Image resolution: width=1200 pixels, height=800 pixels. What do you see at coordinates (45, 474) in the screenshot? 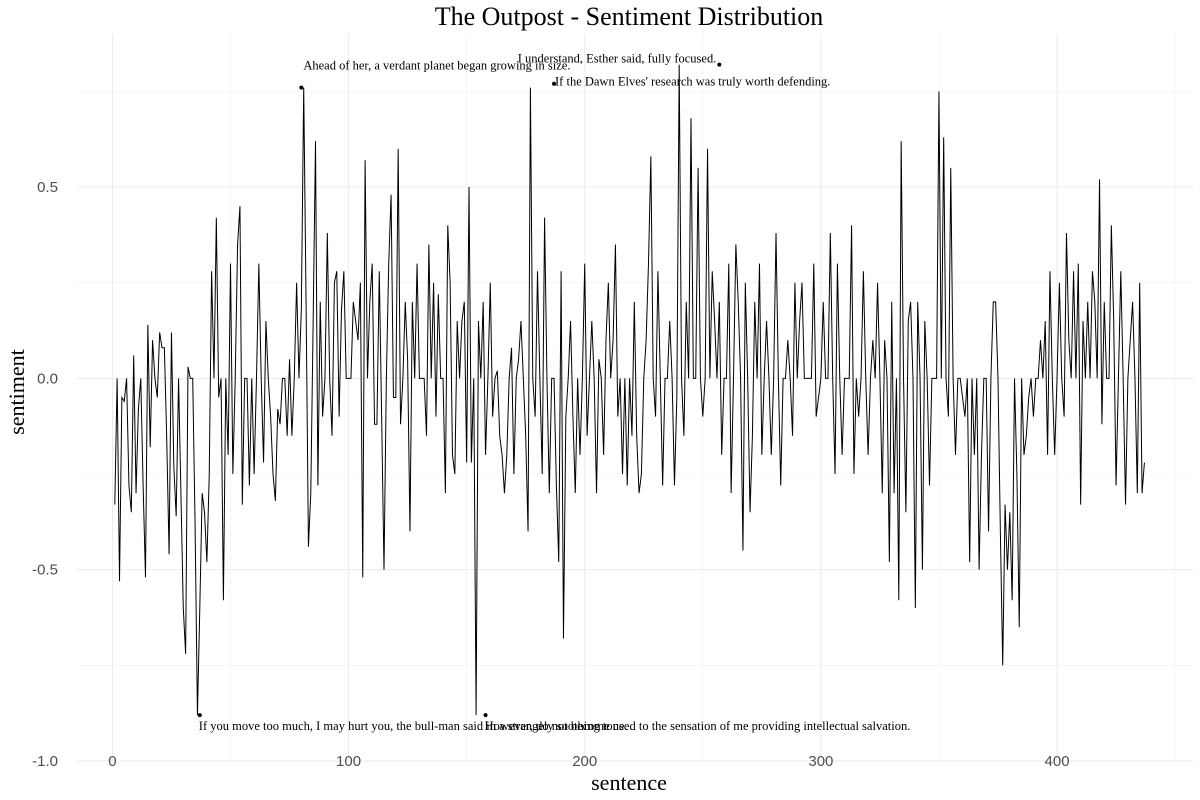
I see `y-axis-ticks: -1.0 -0.5 0.0 0.5` at bounding box center [45, 474].